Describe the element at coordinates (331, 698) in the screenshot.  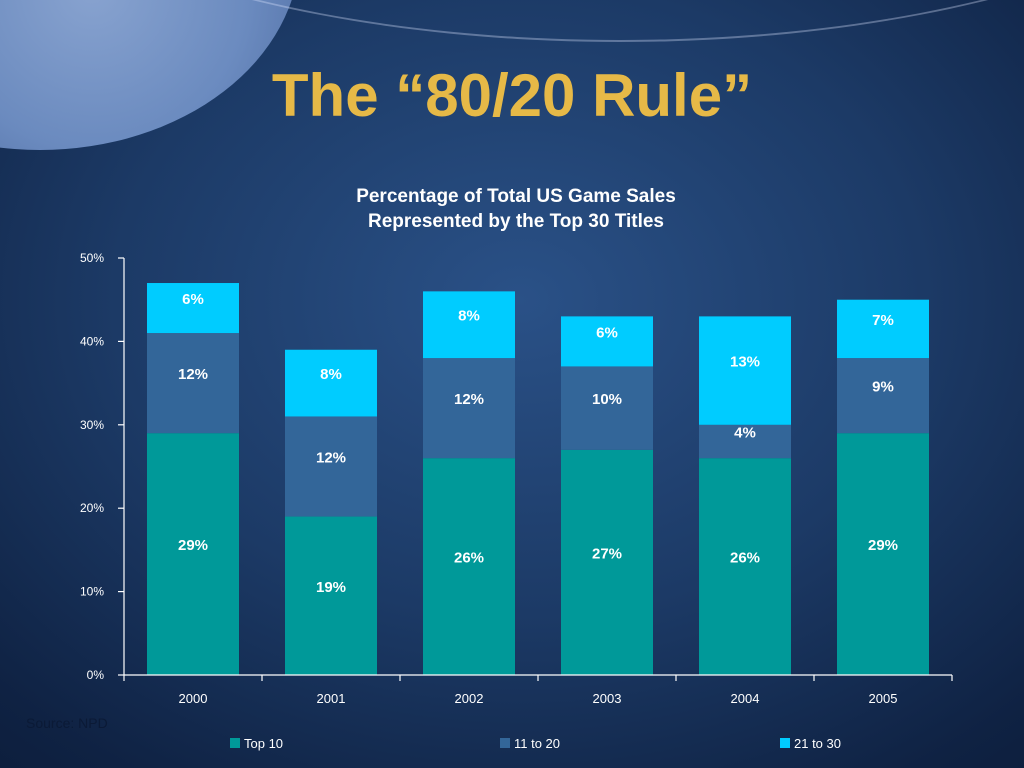
I see `x-tick-label: 2001` at that location.